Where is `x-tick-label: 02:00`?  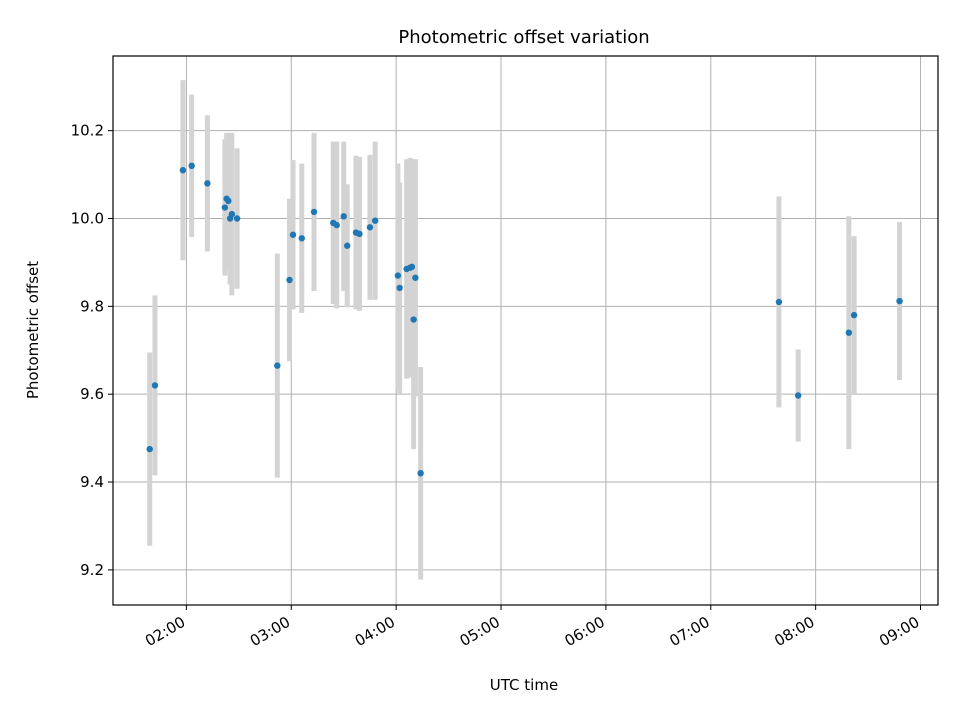
x-tick-label: 02:00 is located at coordinates (165, 631).